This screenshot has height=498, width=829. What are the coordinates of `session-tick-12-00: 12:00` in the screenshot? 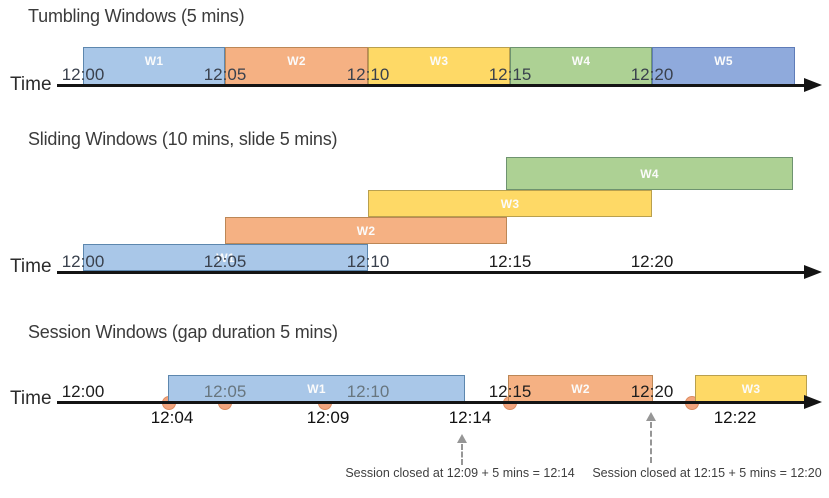 It's located at (83, 391).